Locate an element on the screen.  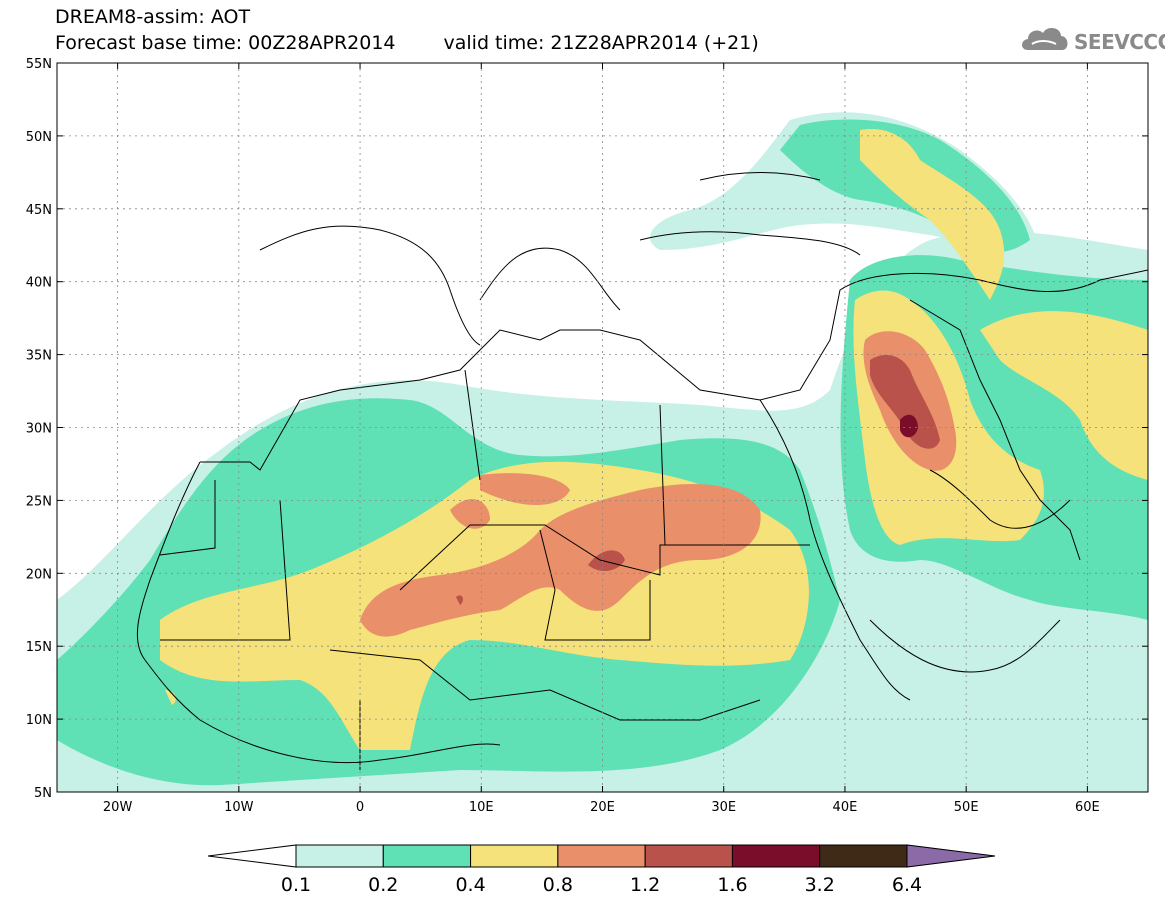
seevccc-logo: SEEVCCC is located at coordinates (1091, 40).